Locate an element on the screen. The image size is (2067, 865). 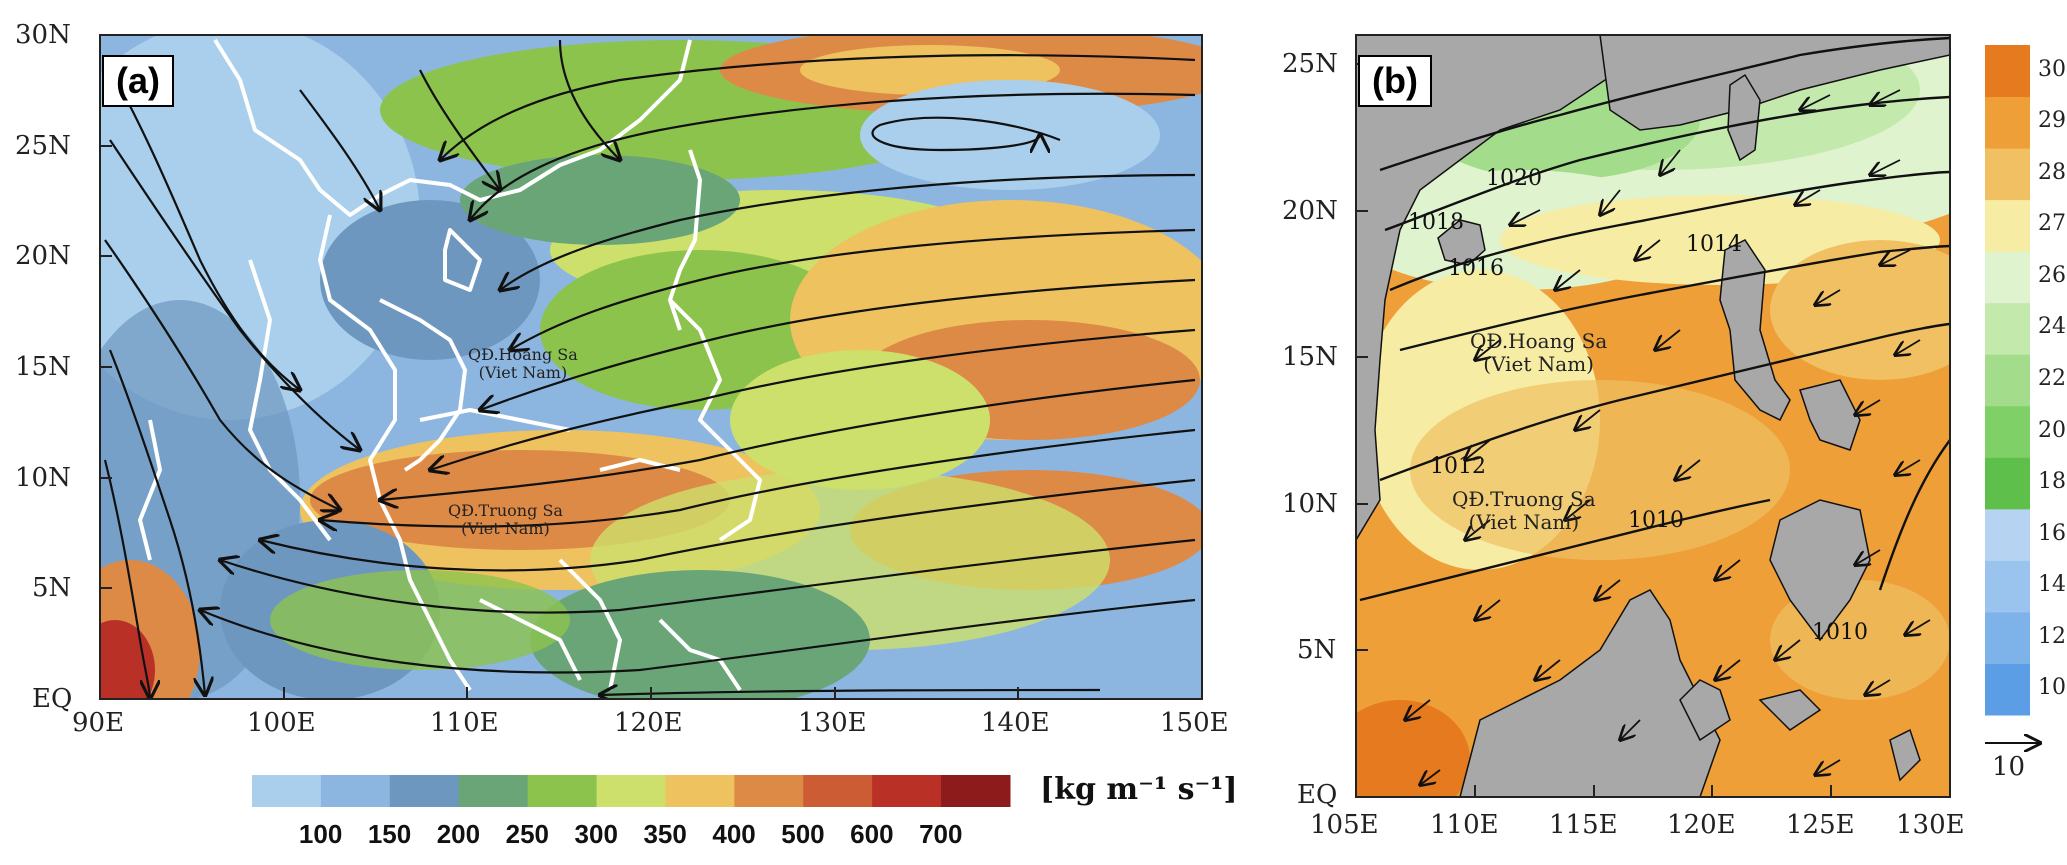
panel-b-truong-sa-country: (Viet Nam) is located at coordinates (1524, 522).